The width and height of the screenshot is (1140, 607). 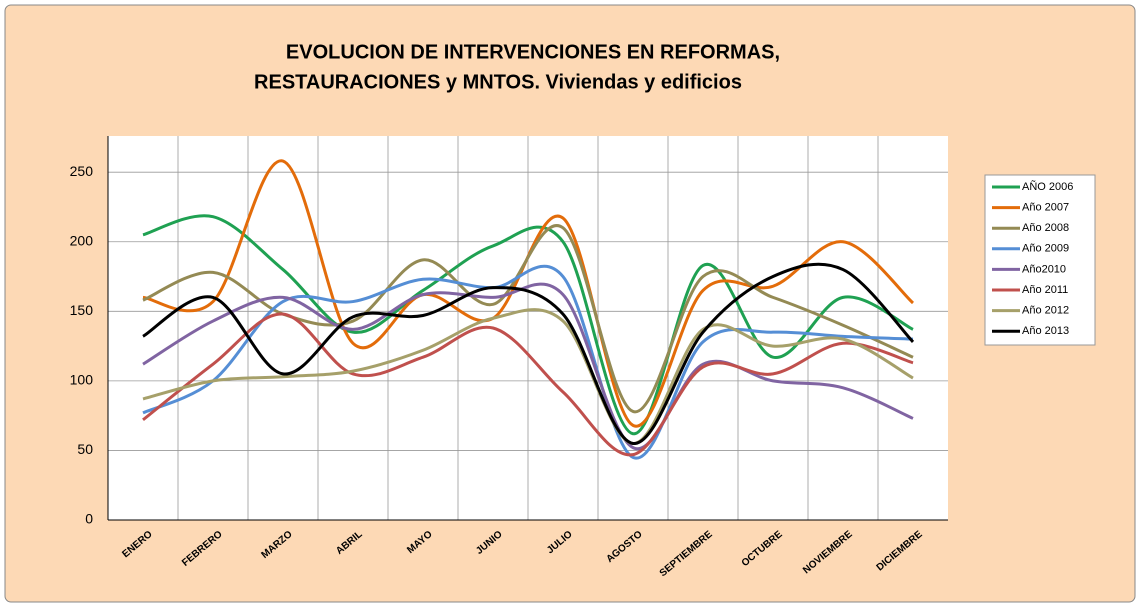 I want to click on legend-label: AÑO 2006, so click(x=1047, y=186).